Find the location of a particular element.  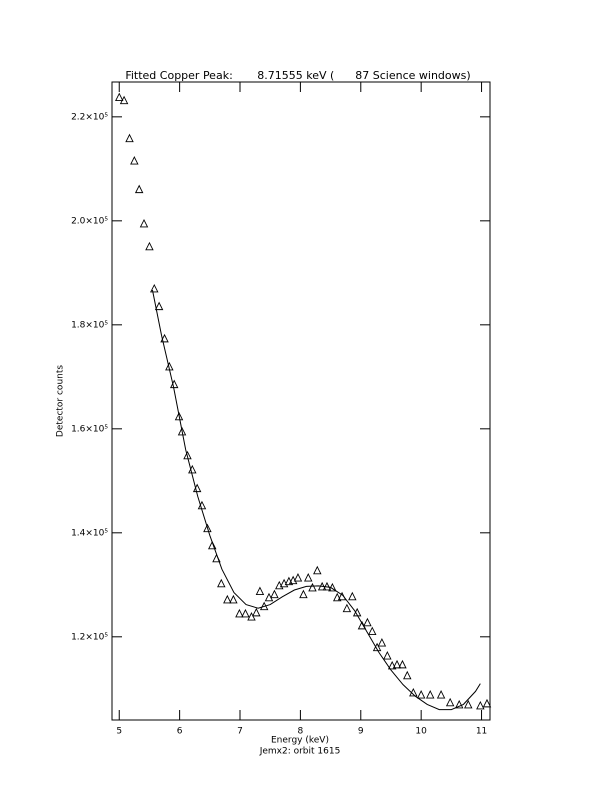

subtitle: Jemx2: orbit 1615 is located at coordinates (300, 752).